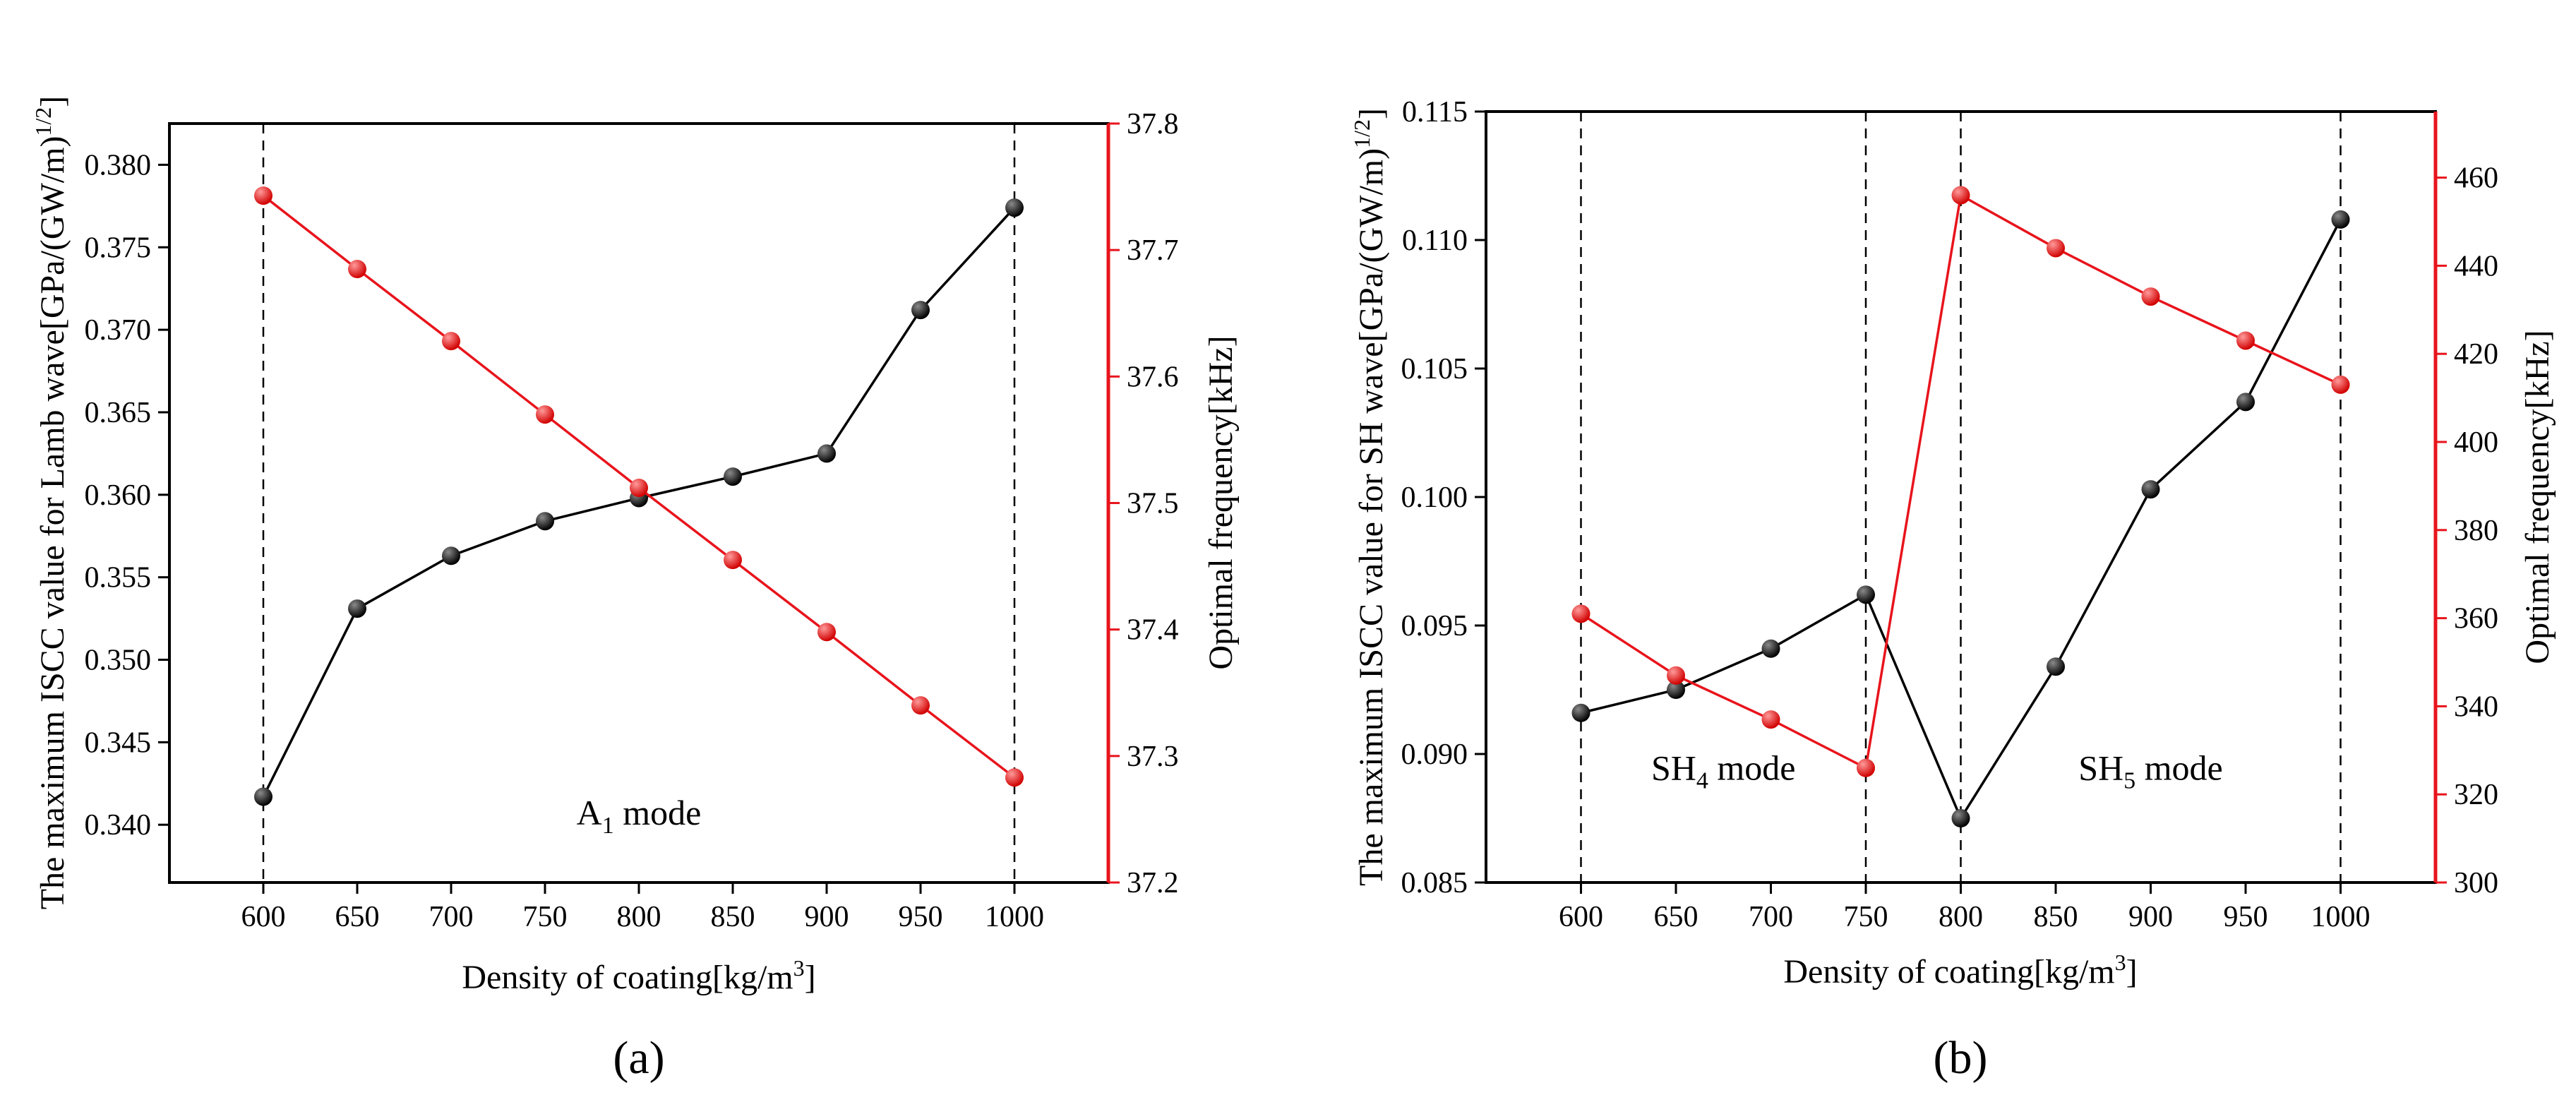 Image resolution: width=2576 pixels, height=1095 pixels. I want to click on x-tick-label-a-0: 600, so click(263, 917).